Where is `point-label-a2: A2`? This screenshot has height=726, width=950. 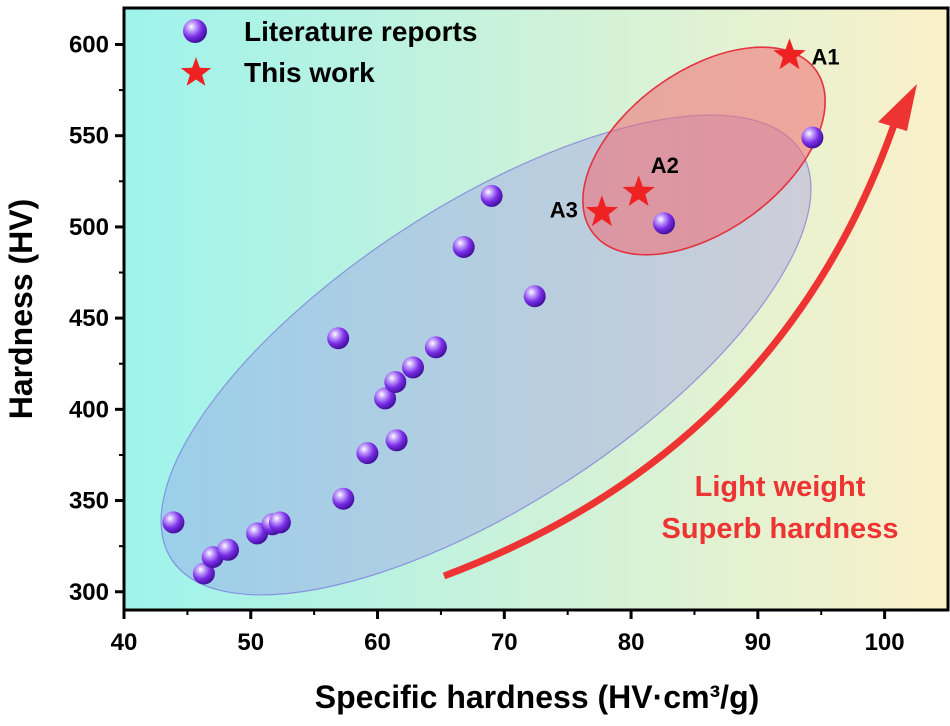
point-label-a2: A2 is located at coordinates (665, 165).